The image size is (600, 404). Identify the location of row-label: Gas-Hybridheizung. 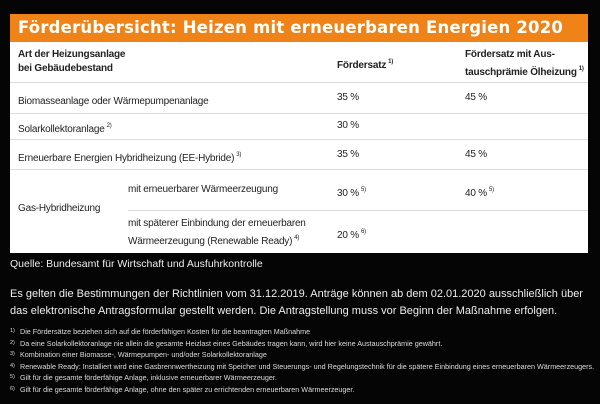
(59, 208).